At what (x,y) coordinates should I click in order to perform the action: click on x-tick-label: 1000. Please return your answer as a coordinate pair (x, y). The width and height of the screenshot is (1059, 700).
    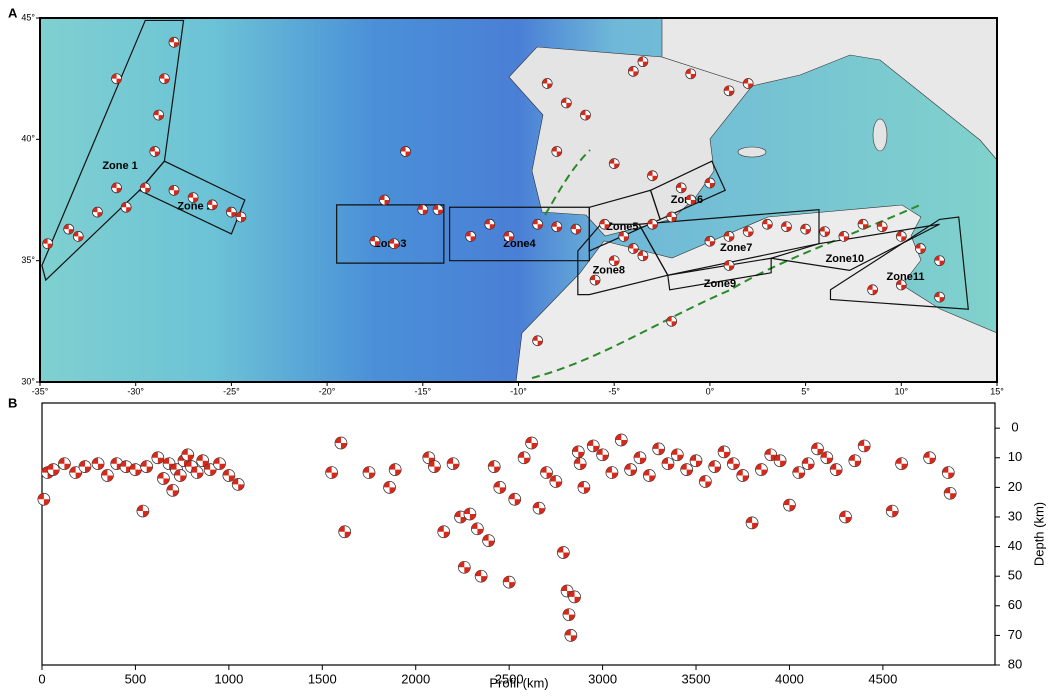
    Looking at the image, I should click on (228, 678).